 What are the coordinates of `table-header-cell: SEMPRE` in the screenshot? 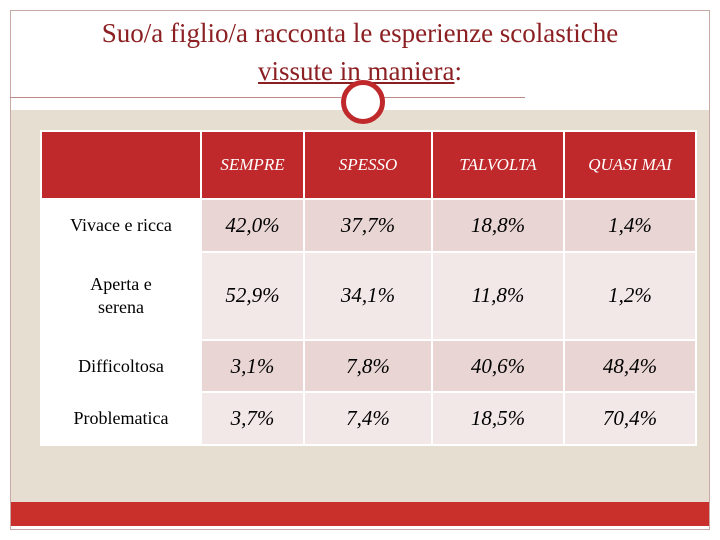 It's located at (252, 165).